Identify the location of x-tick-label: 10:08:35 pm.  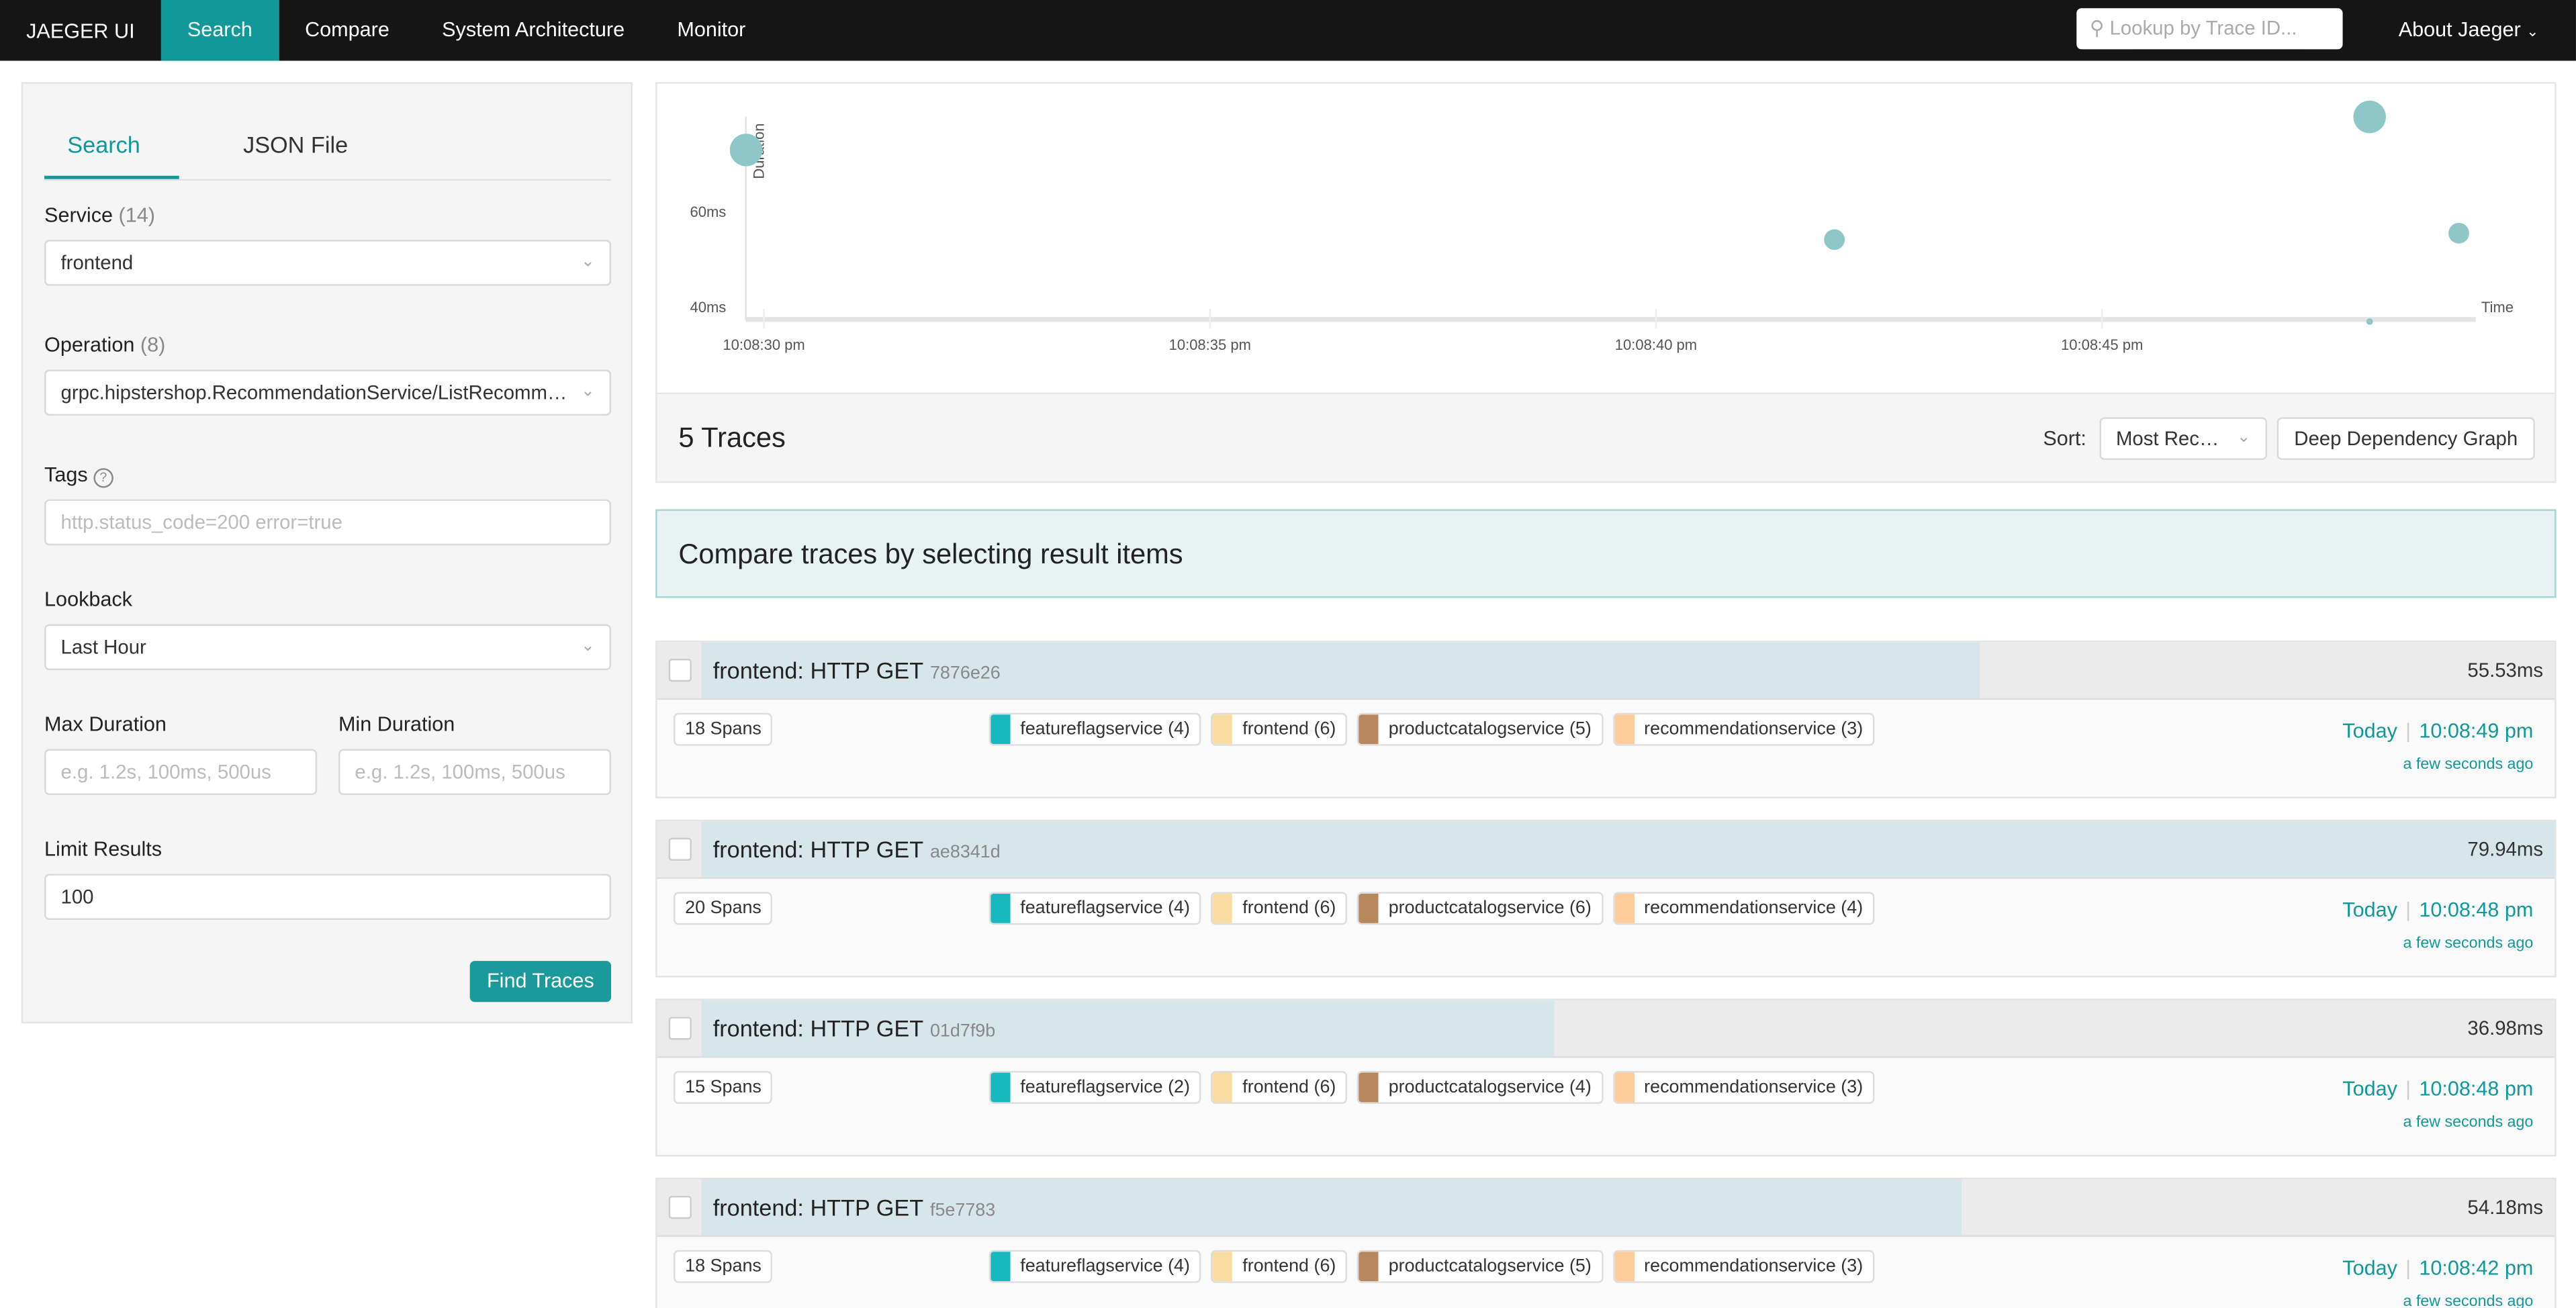
(1210, 344).